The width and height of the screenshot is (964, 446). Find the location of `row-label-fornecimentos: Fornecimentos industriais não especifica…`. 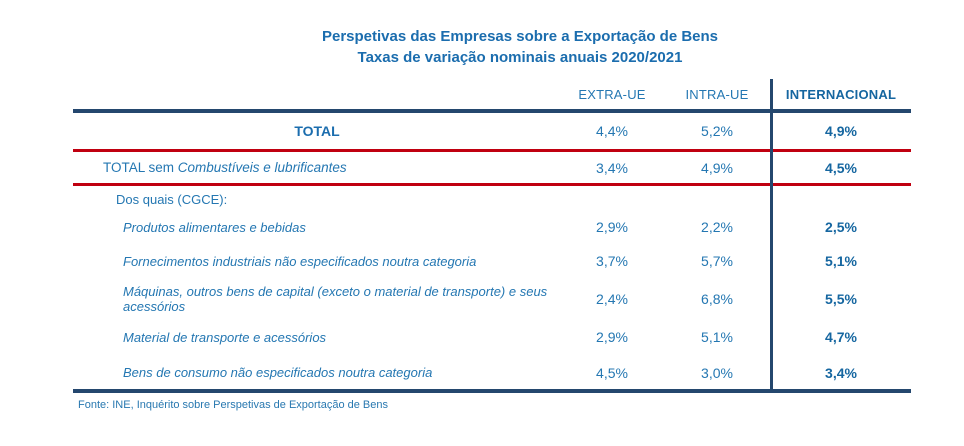

row-label-fornecimentos: Fornecimentos industriais não especifica… is located at coordinates (317, 261).